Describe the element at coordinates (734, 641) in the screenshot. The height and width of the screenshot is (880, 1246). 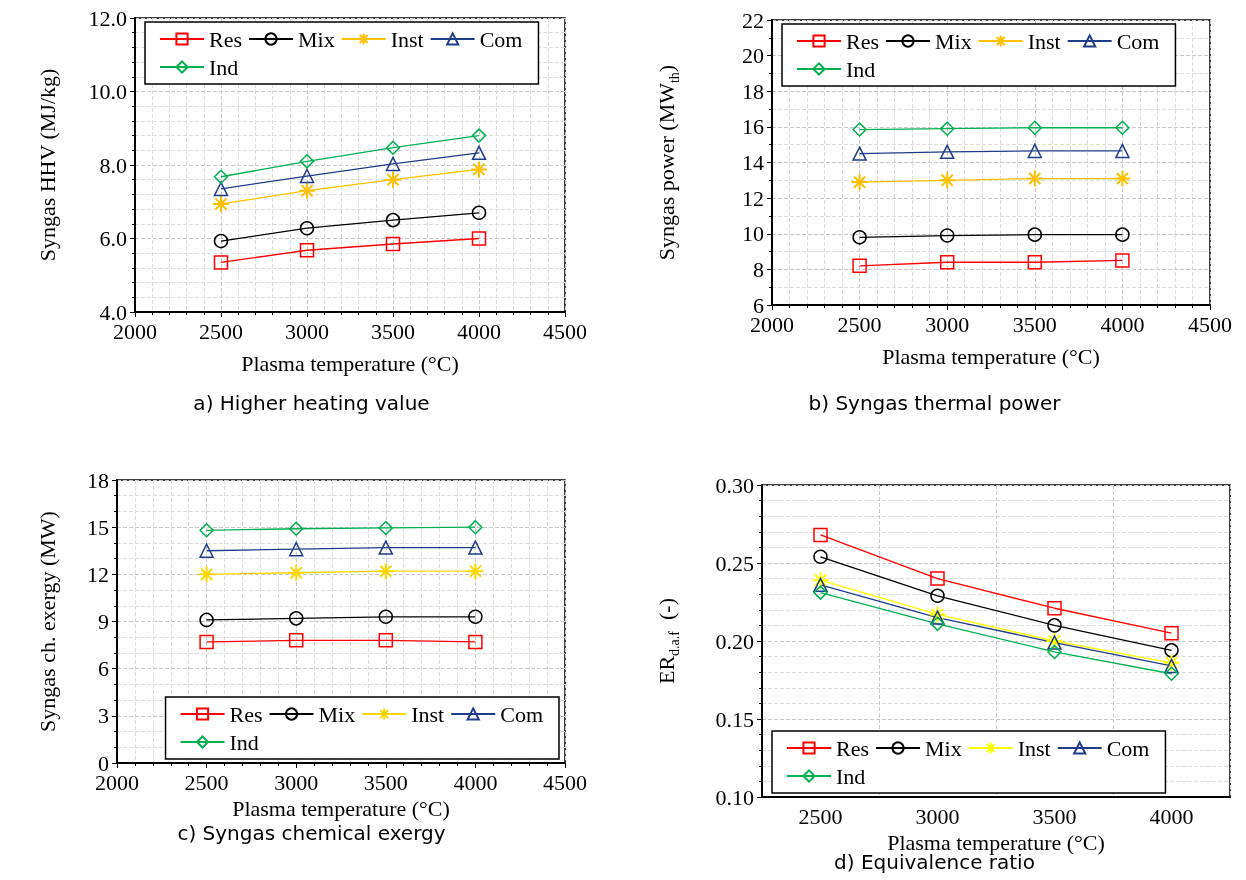
I see `y-tick-label: 0.20` at that location.